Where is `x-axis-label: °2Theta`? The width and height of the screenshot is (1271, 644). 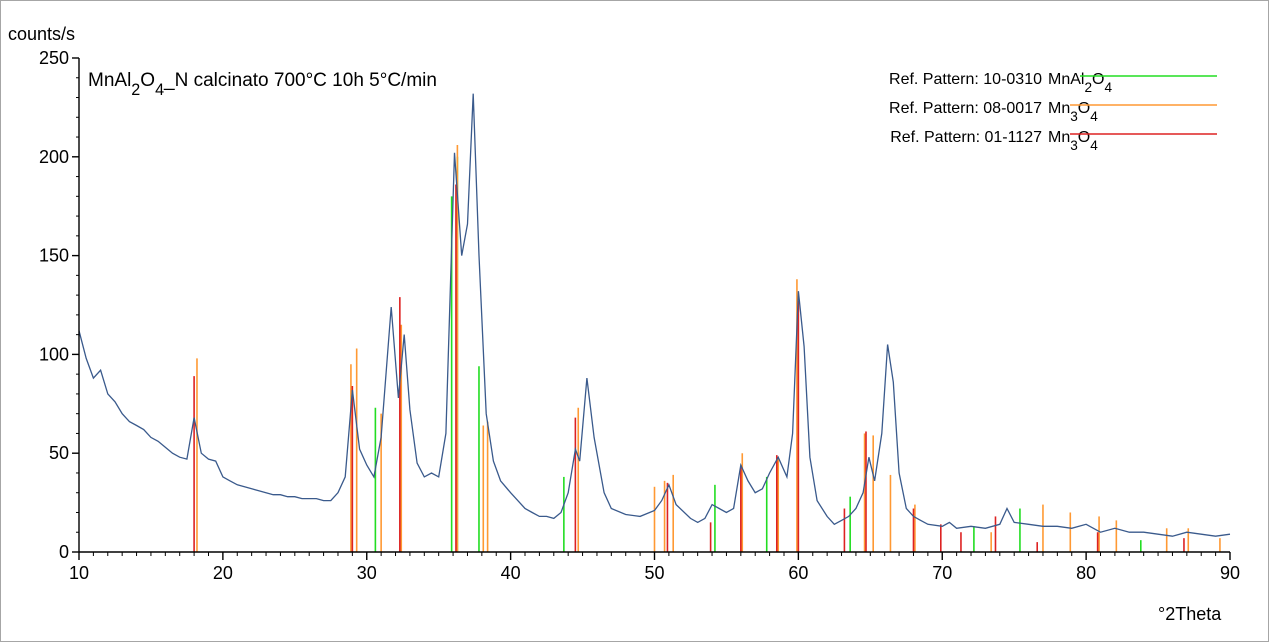 x-axis-label: °2Theta is located at coordinates (1190, 614).